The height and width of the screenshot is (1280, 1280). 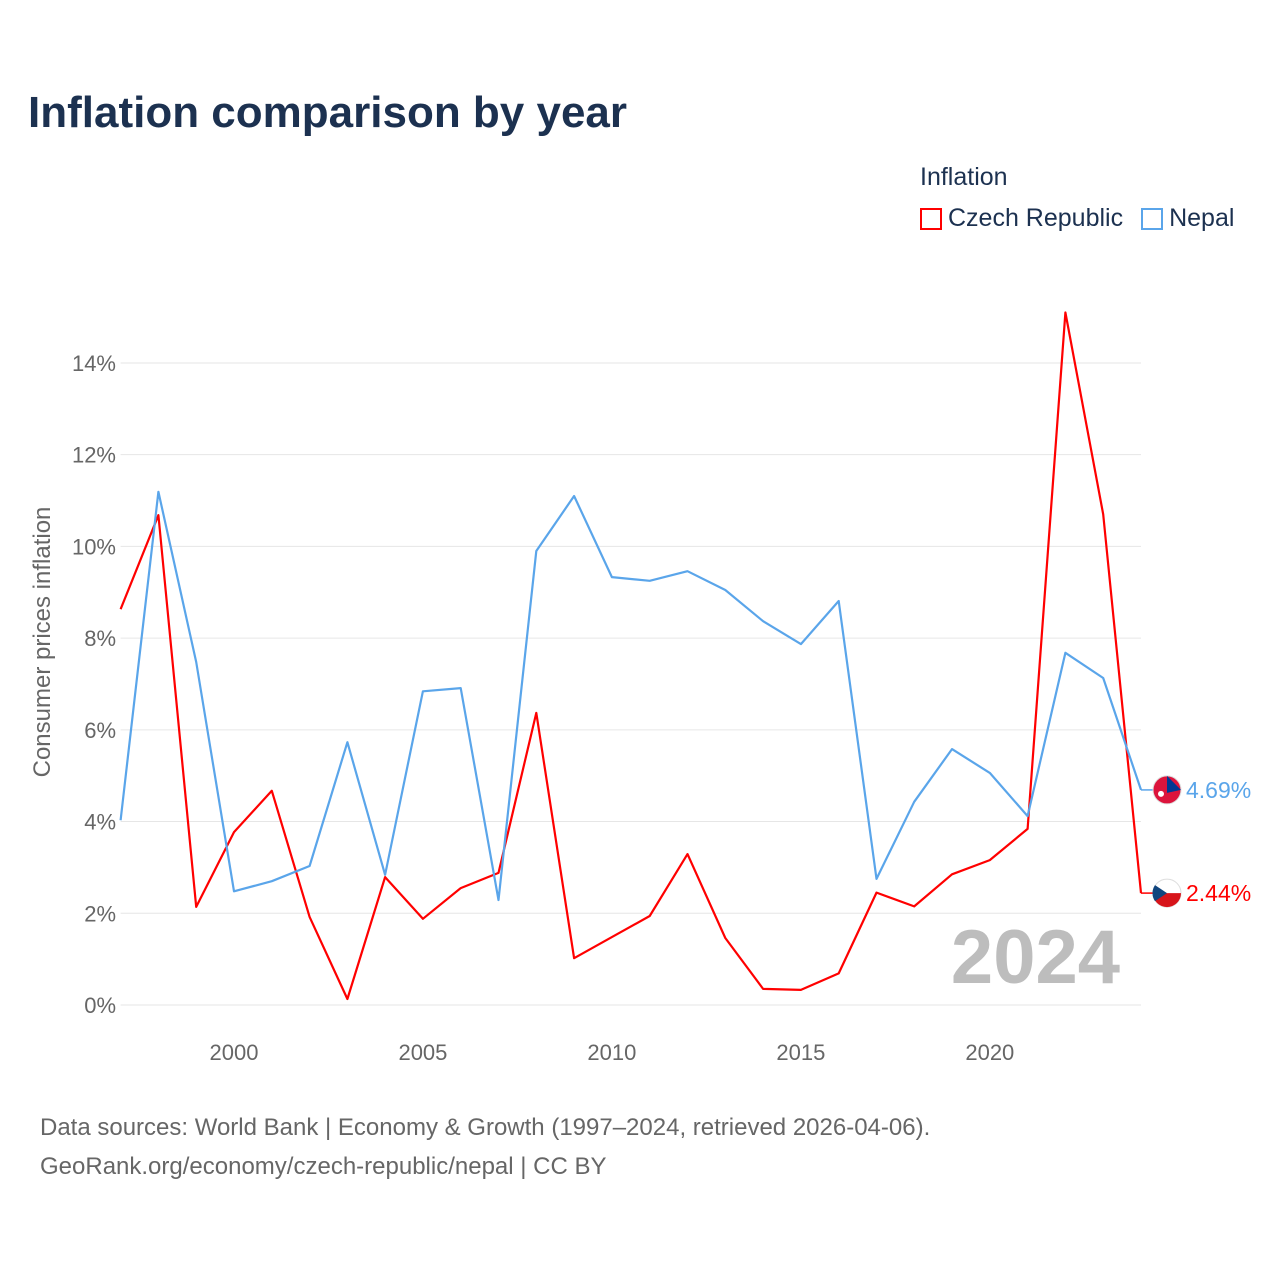 I want to click on y-tick-label: 10%, so click(x=94, y=546).